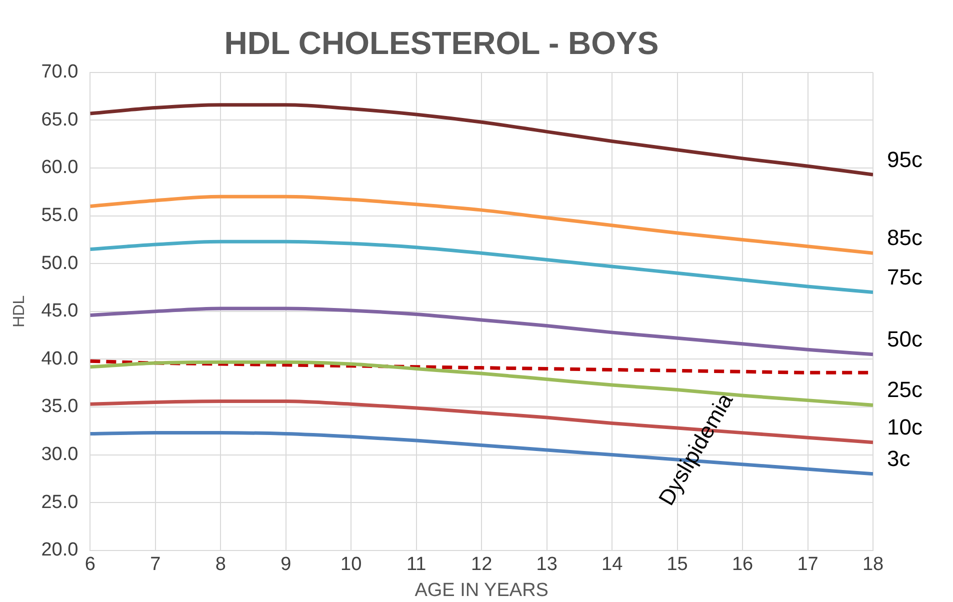  I want to click on y-tick-label: 65.0, so click(59, 119).